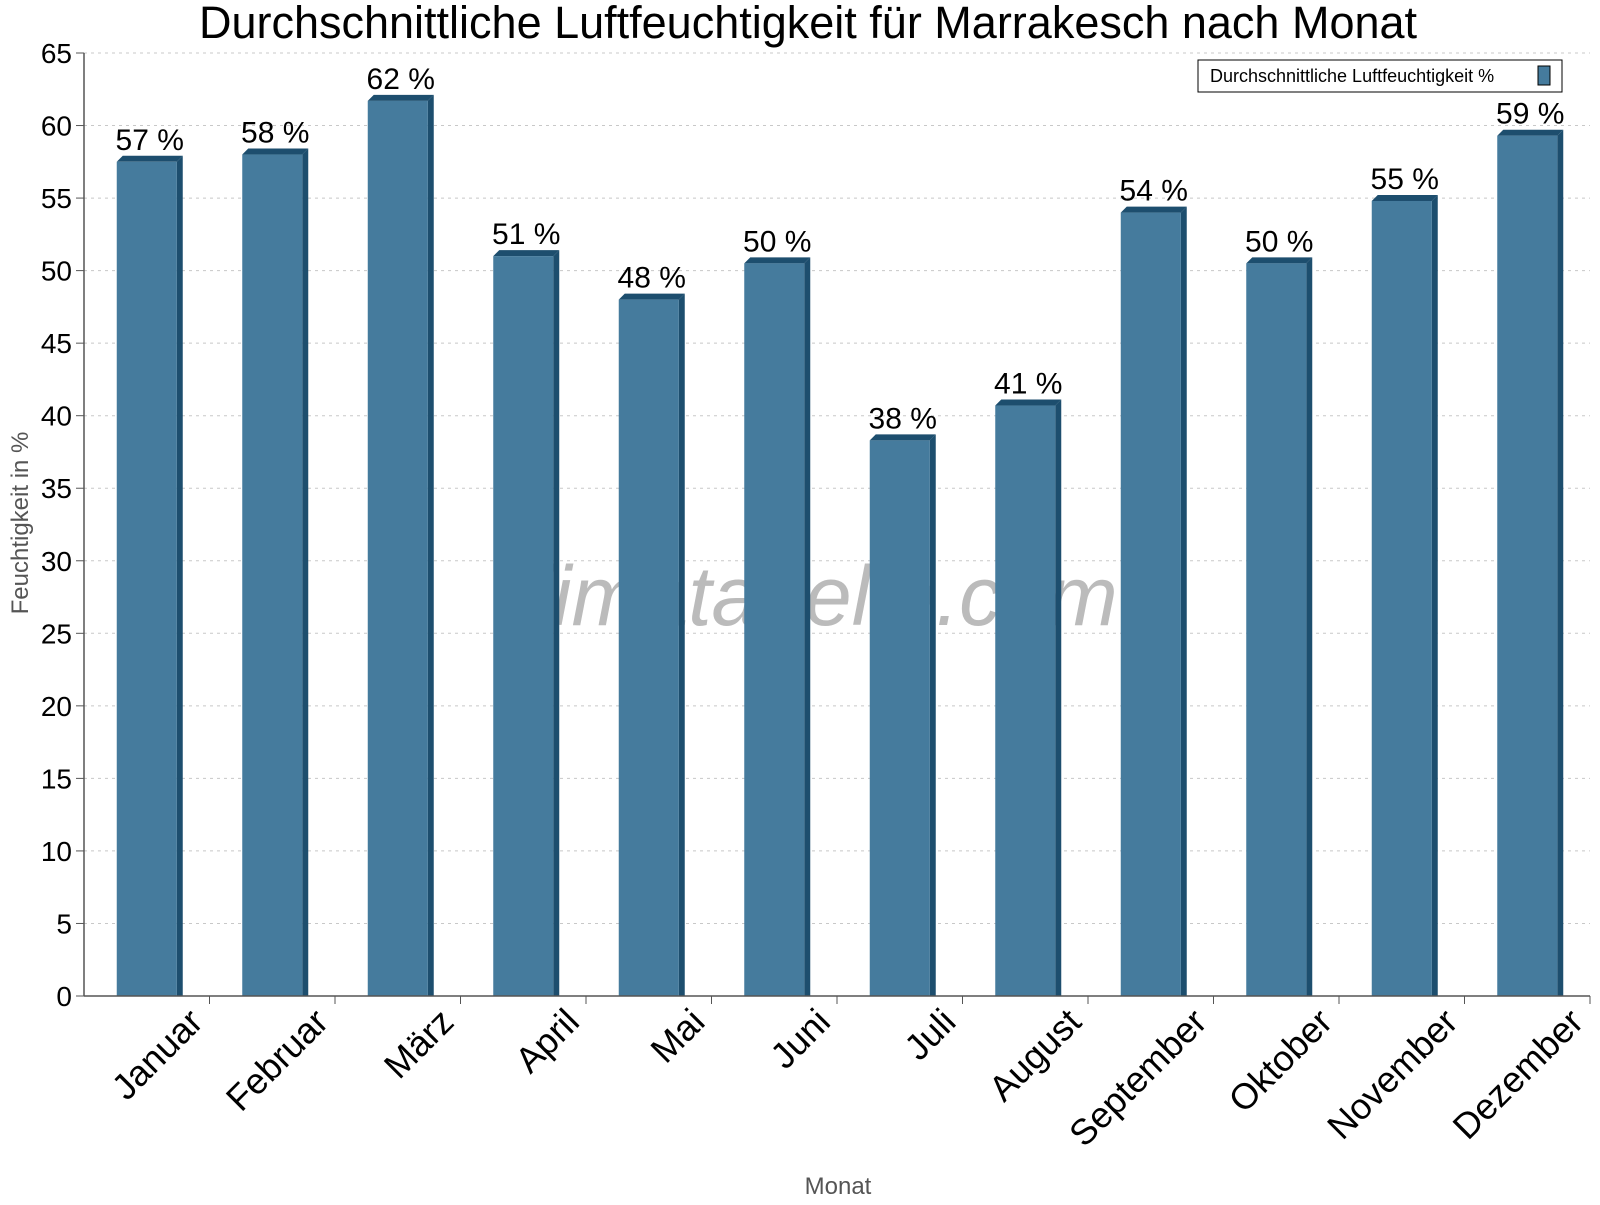 This screenshot has width=1600, height=1205. What do you see at coordinates (1035, 1055) in the screenshot?
I see `x-category-label: August` at bounding box center [1035, 1055].